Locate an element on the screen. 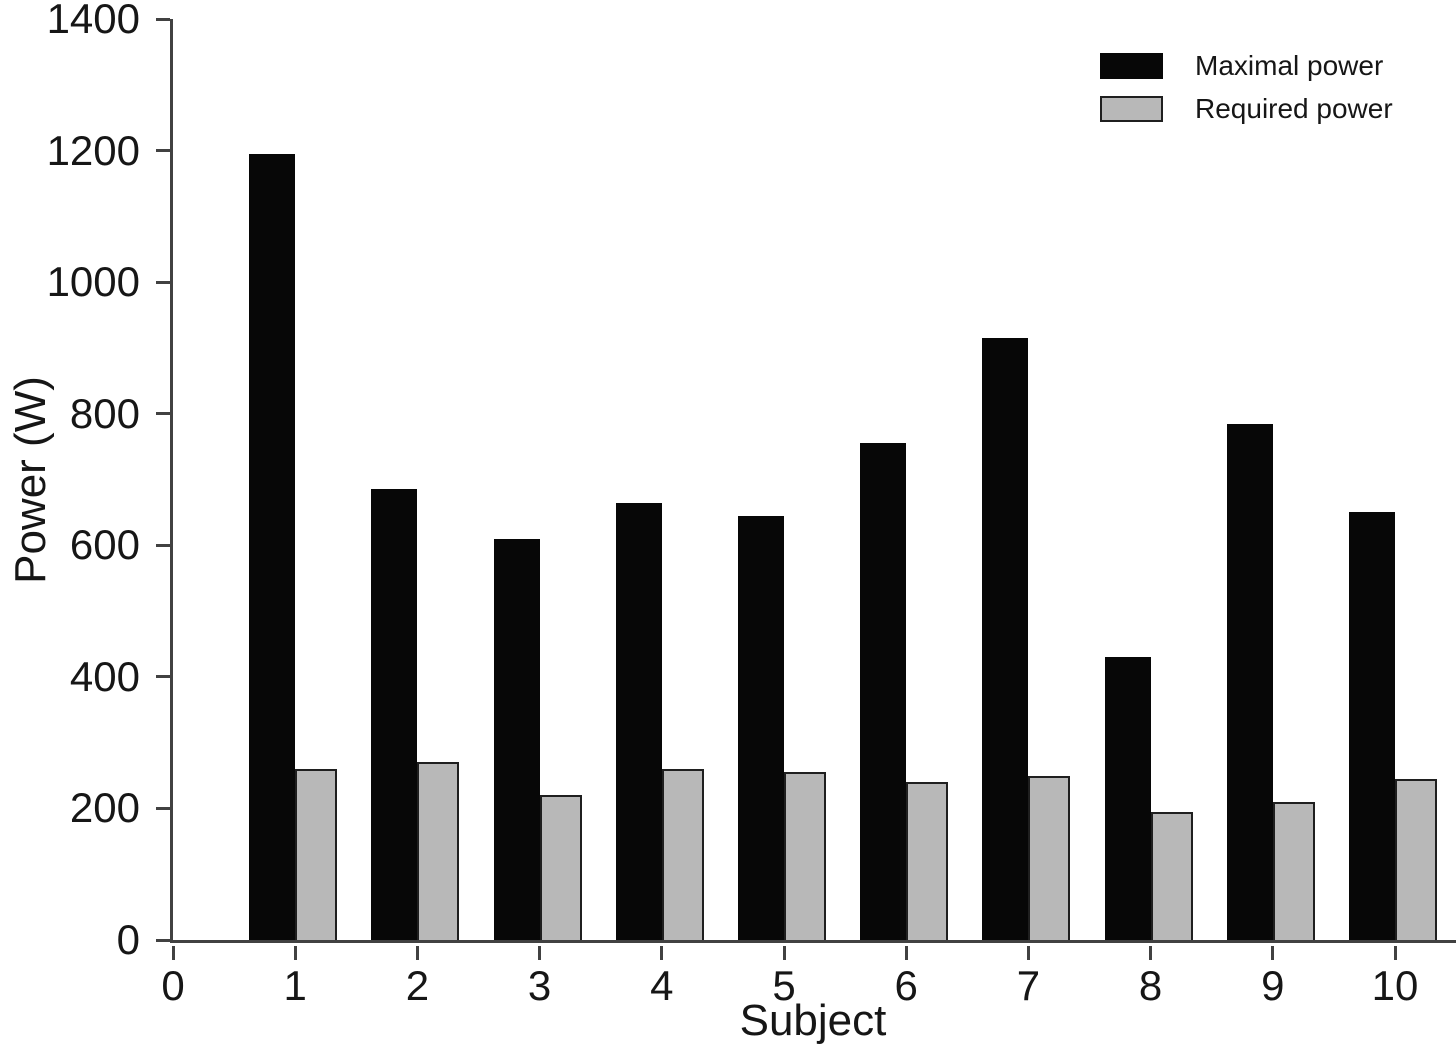  y-tick-label: 1000 is located at coordinates (93, 282).